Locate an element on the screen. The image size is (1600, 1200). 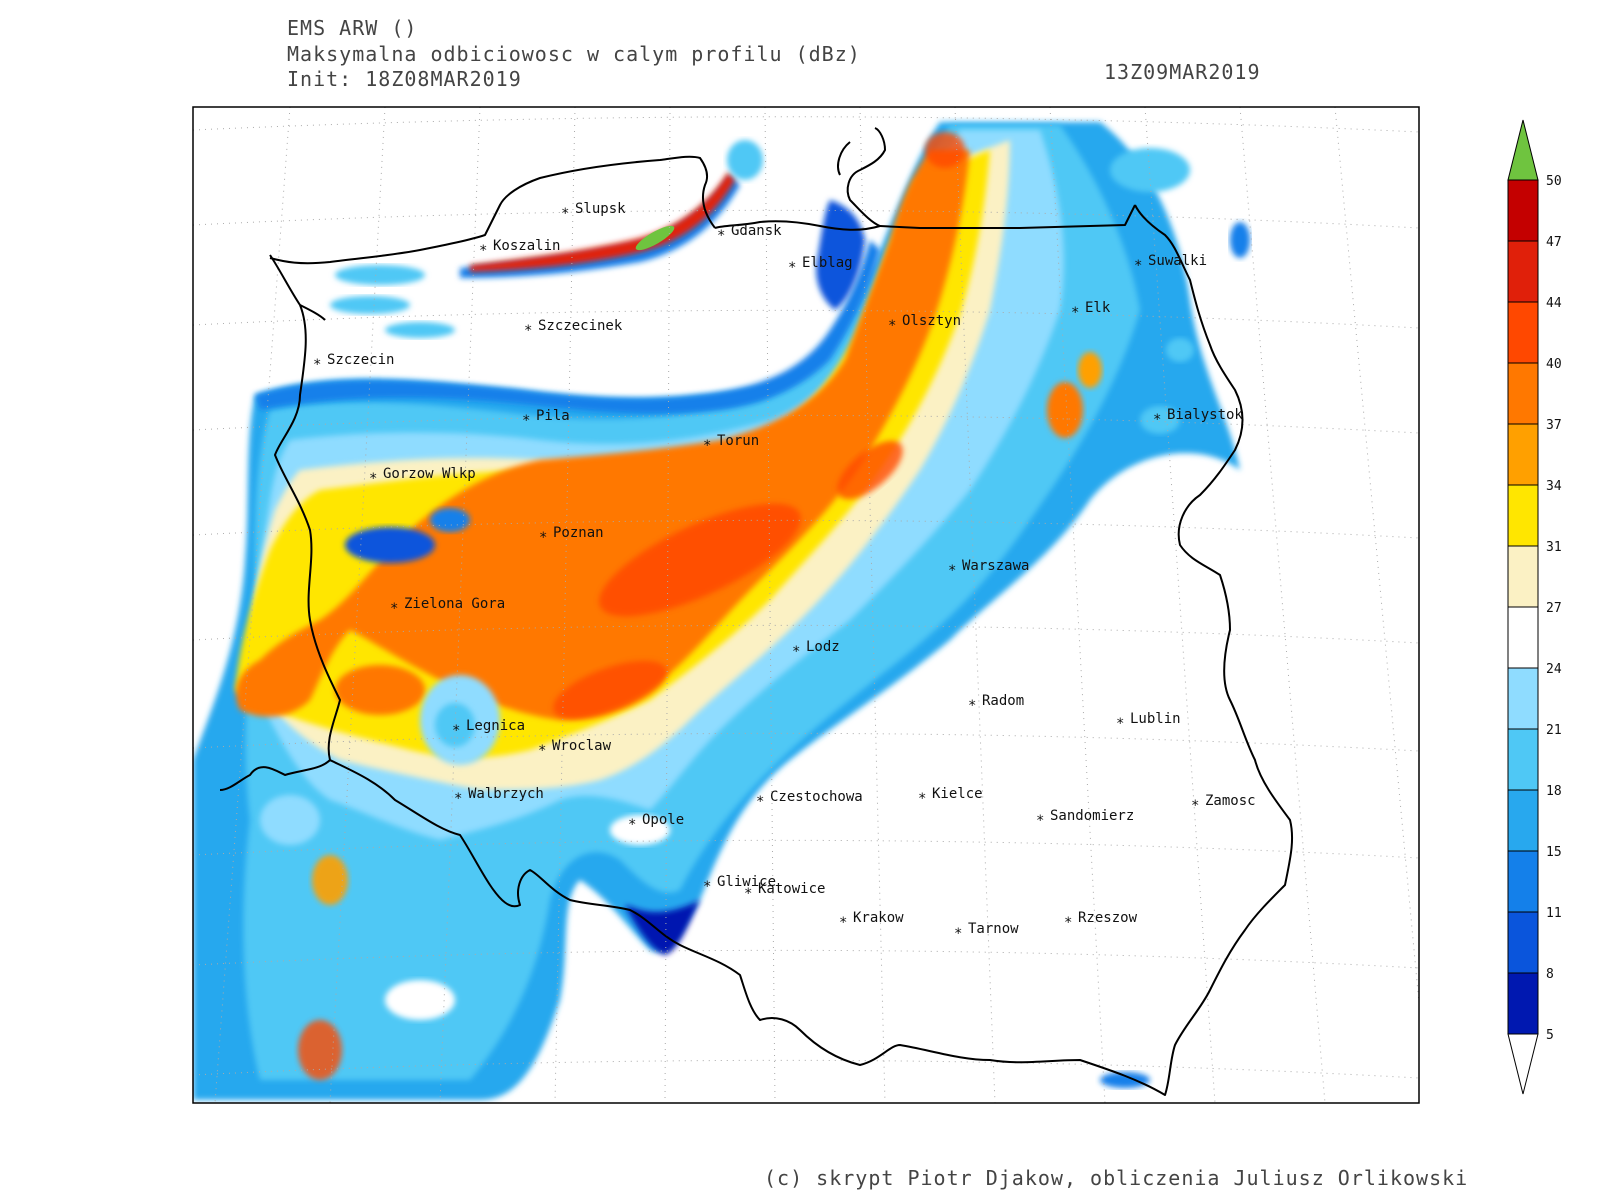
city-label: Zielona Gora is located at coordinates (454, 604).